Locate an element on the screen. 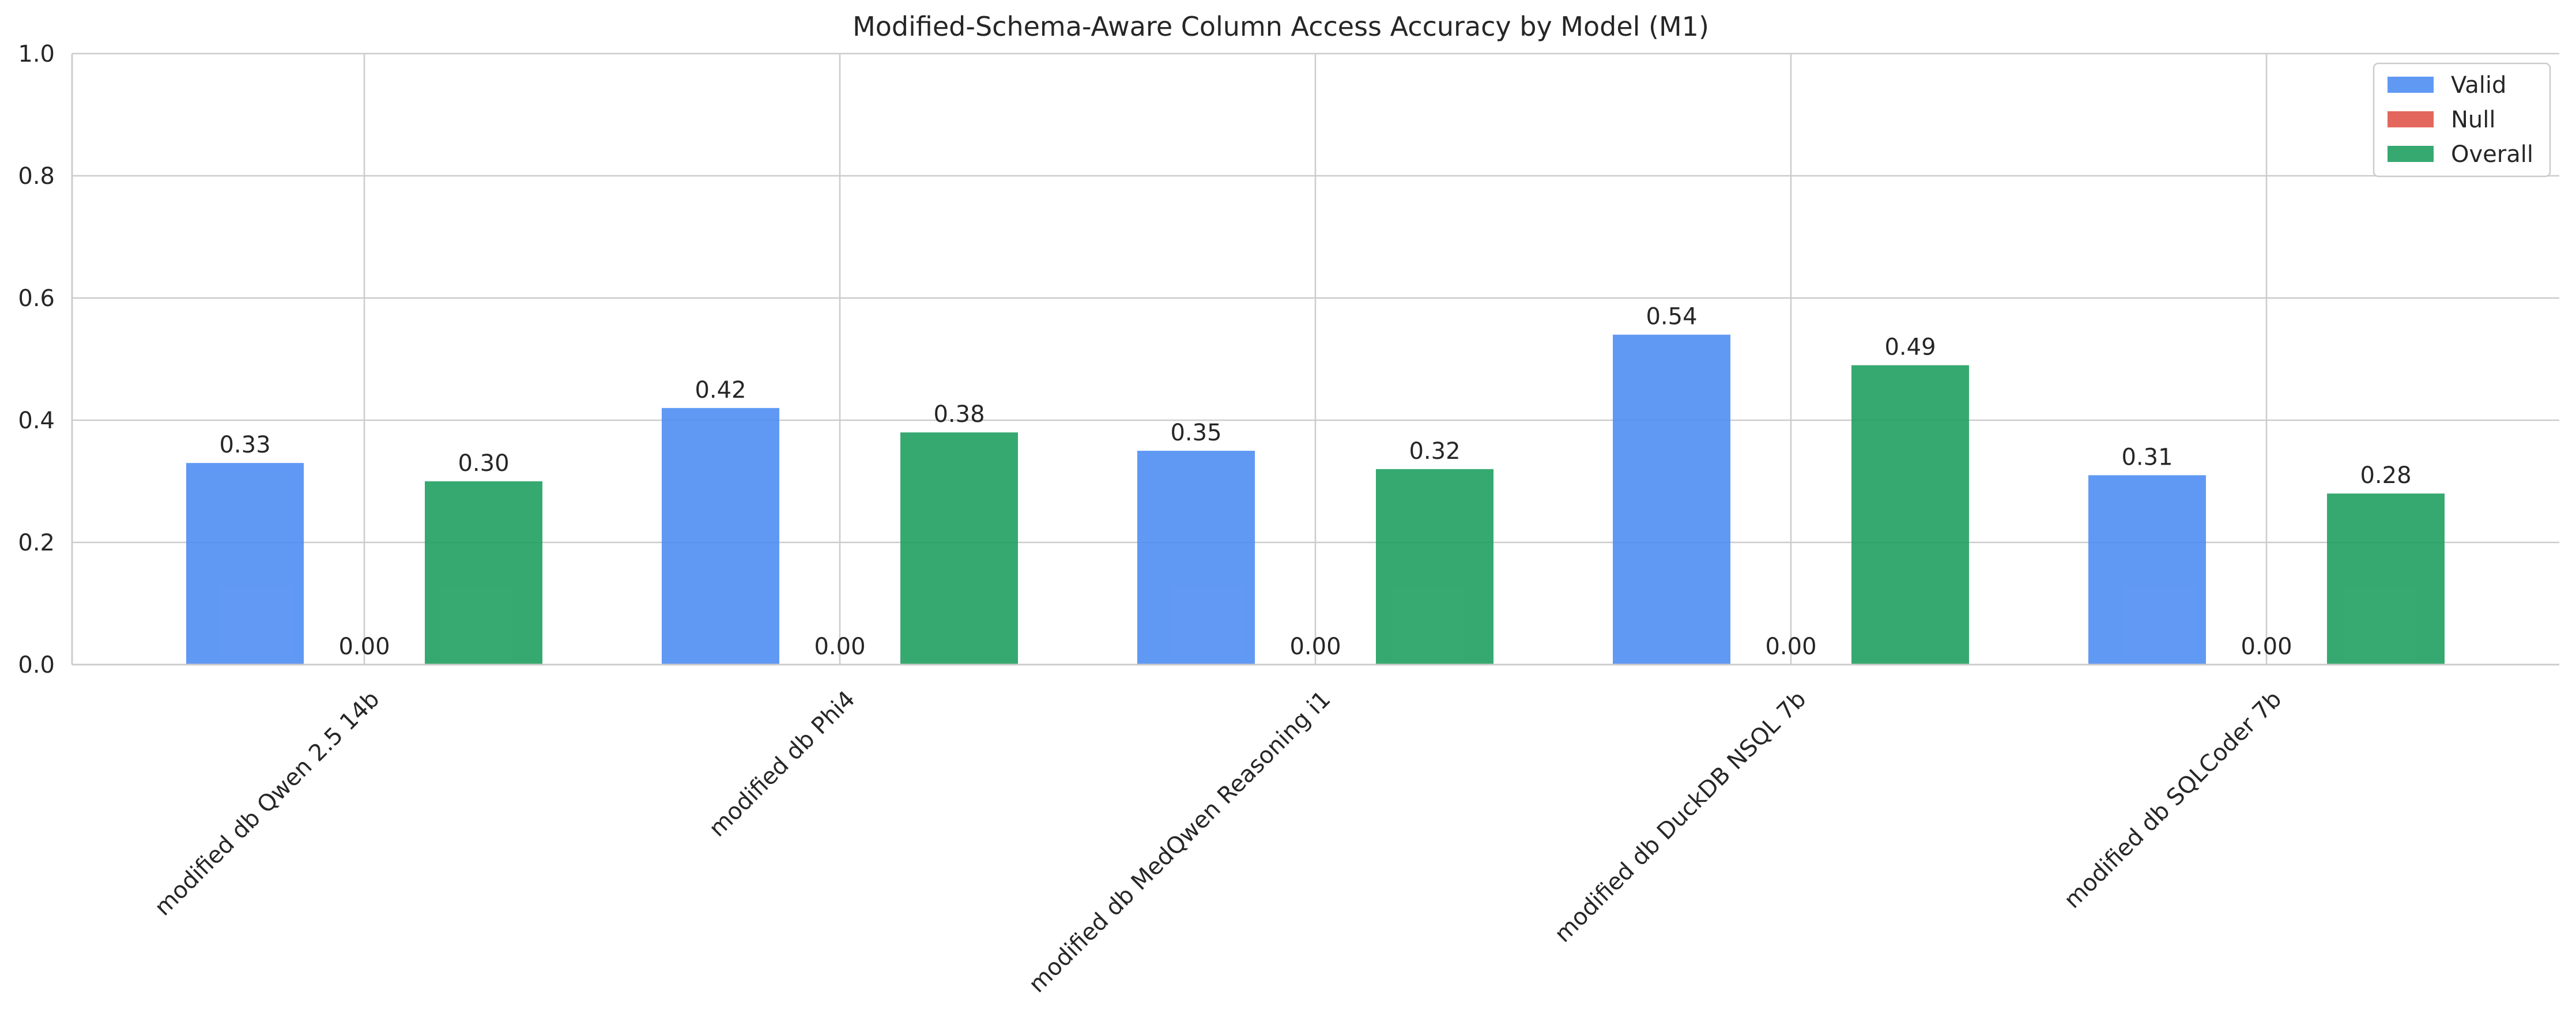 This screenshot has height=1022, width=2576. tick-labels: 0.0 0.2 0.4 0.6 0.8 1.0 is located at coordinates (36, 359).